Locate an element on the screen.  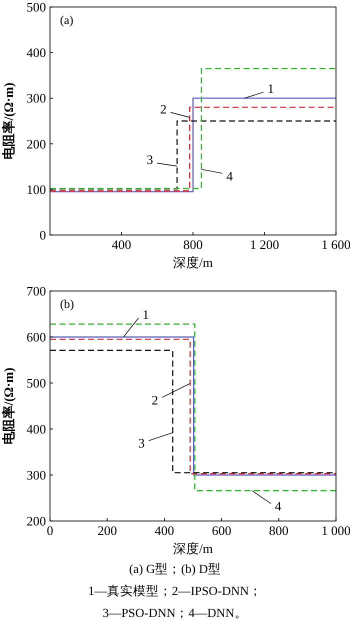
x-tick-label: 1 000 is located at coordinates (335, 530).